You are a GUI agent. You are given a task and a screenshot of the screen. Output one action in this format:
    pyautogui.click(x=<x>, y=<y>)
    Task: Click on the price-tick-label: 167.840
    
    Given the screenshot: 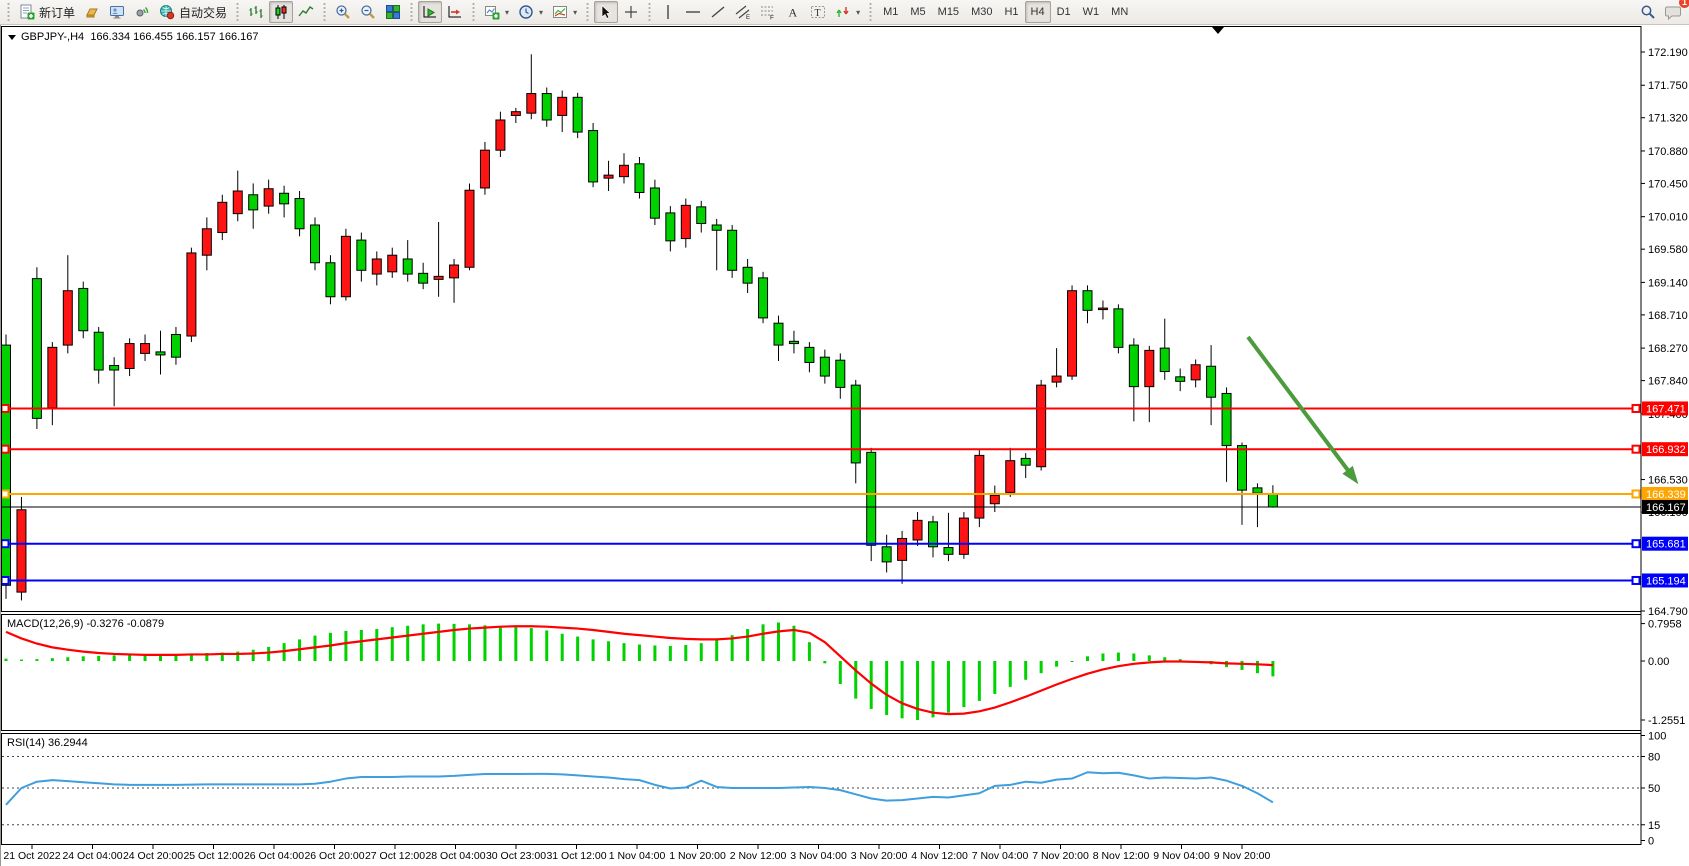 What is the action you would take?
    pyautogui.click(x=1668, y=382)
    